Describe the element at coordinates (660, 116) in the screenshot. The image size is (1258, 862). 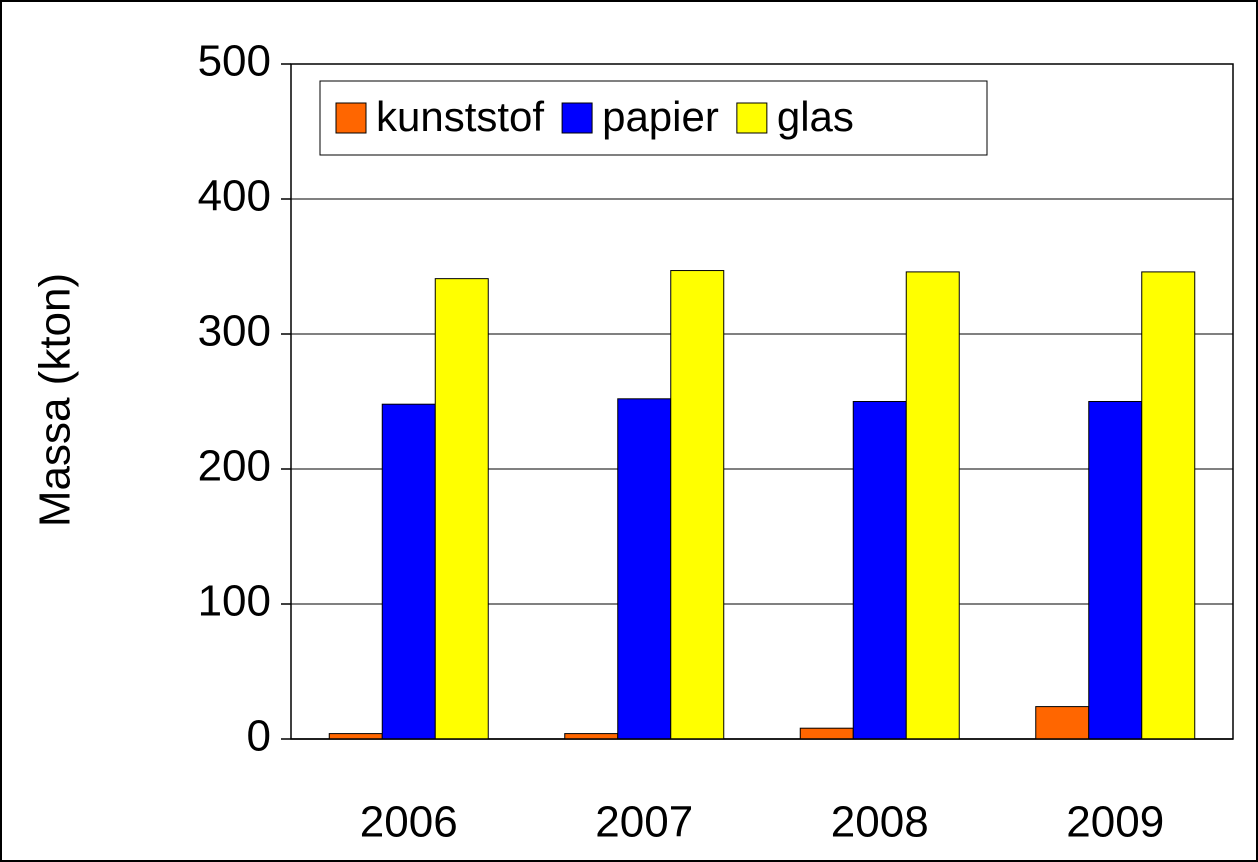
I see `legend-label: papier` at that location.